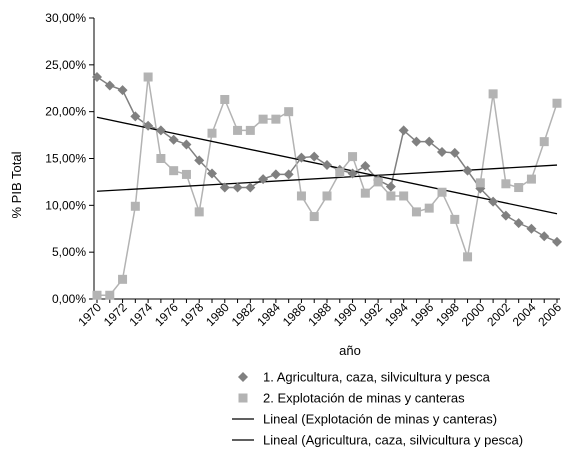 The image size is (587, 457). I want to click on y-tick-label: 0,00%, so click(69, 299).